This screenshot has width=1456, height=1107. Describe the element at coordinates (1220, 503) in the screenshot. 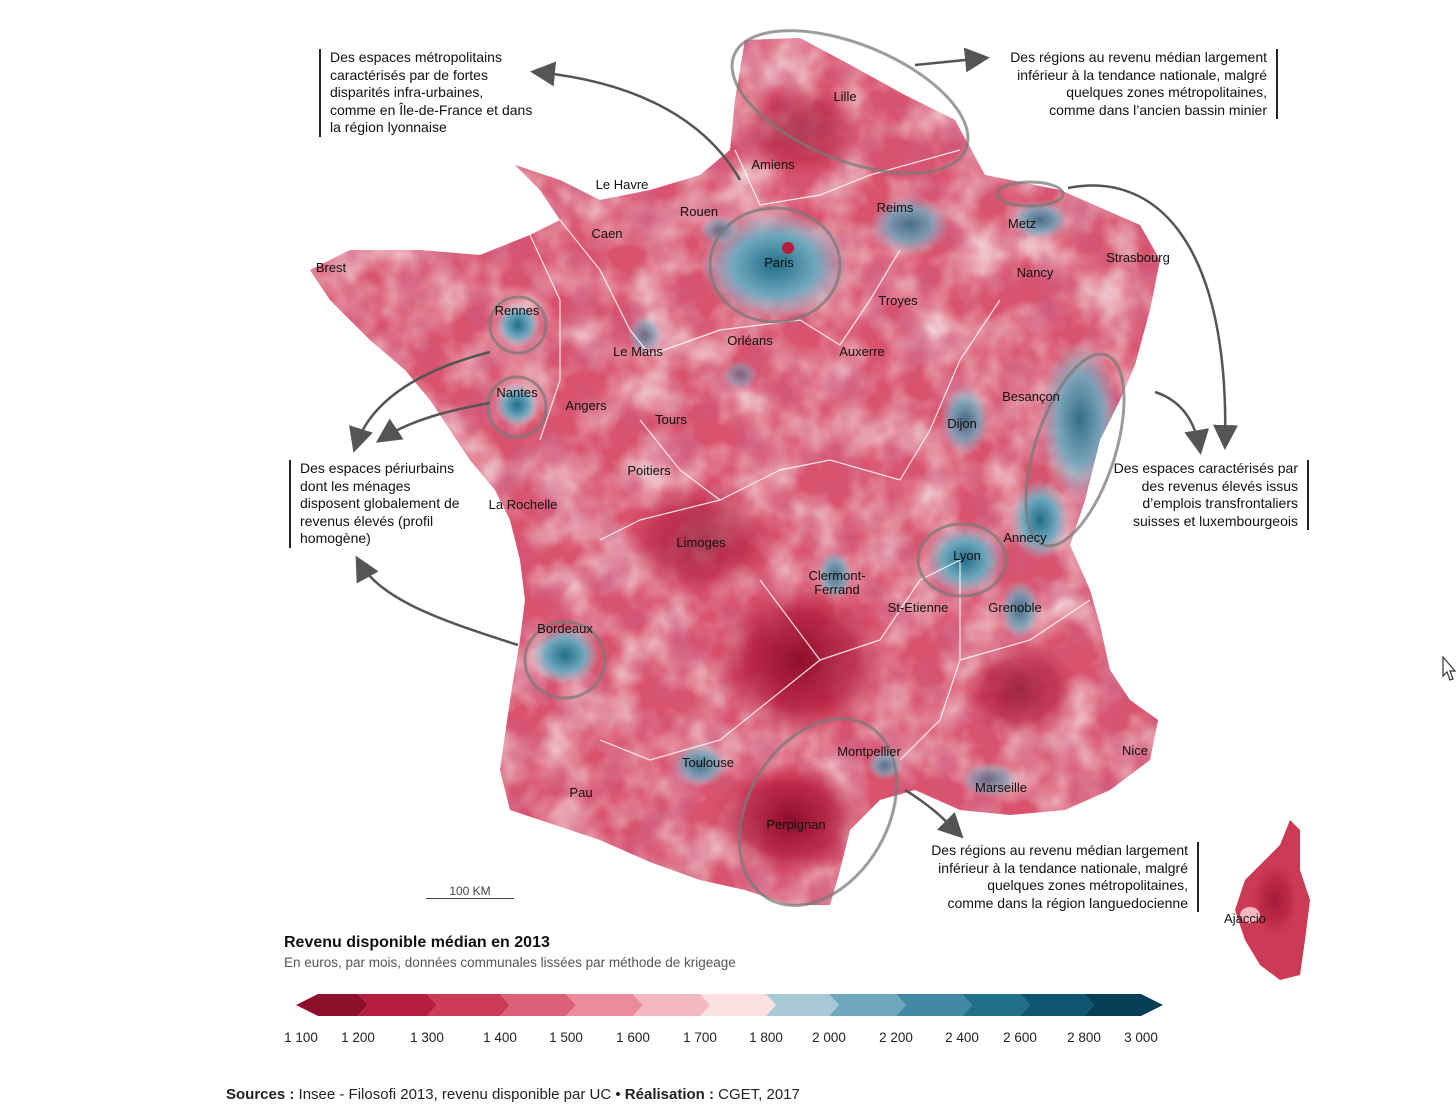

I see `annotation-line: d’emplois transfrontaliers` at that location.